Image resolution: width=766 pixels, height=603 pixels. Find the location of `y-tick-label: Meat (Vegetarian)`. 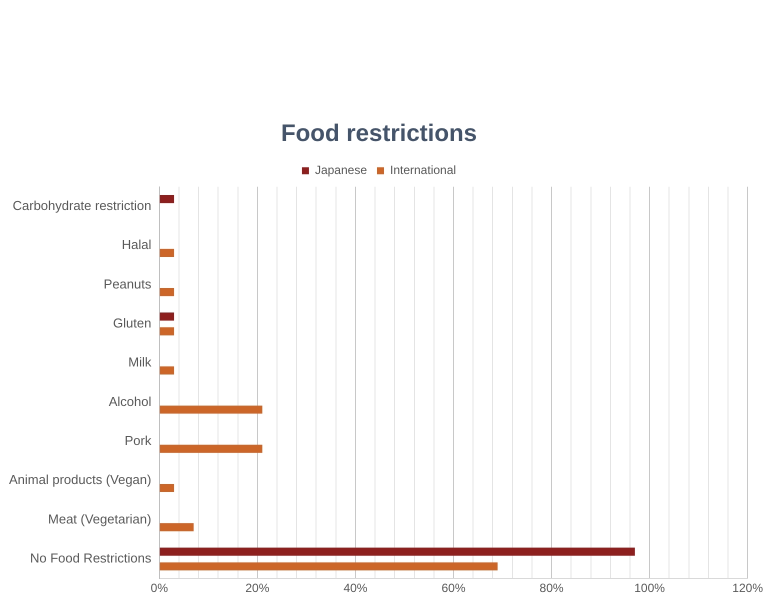

y-tick-label: Meat (Vegetarian) is located at coordinates (100, 518).